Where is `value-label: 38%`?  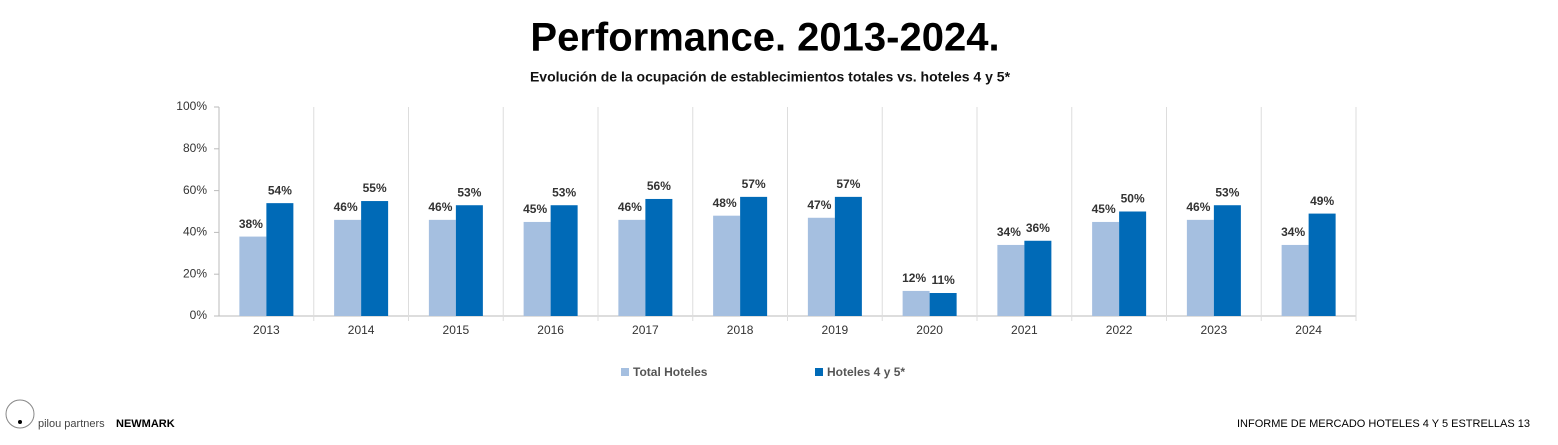
value-label: 38% is located at coordinates (251, 224).